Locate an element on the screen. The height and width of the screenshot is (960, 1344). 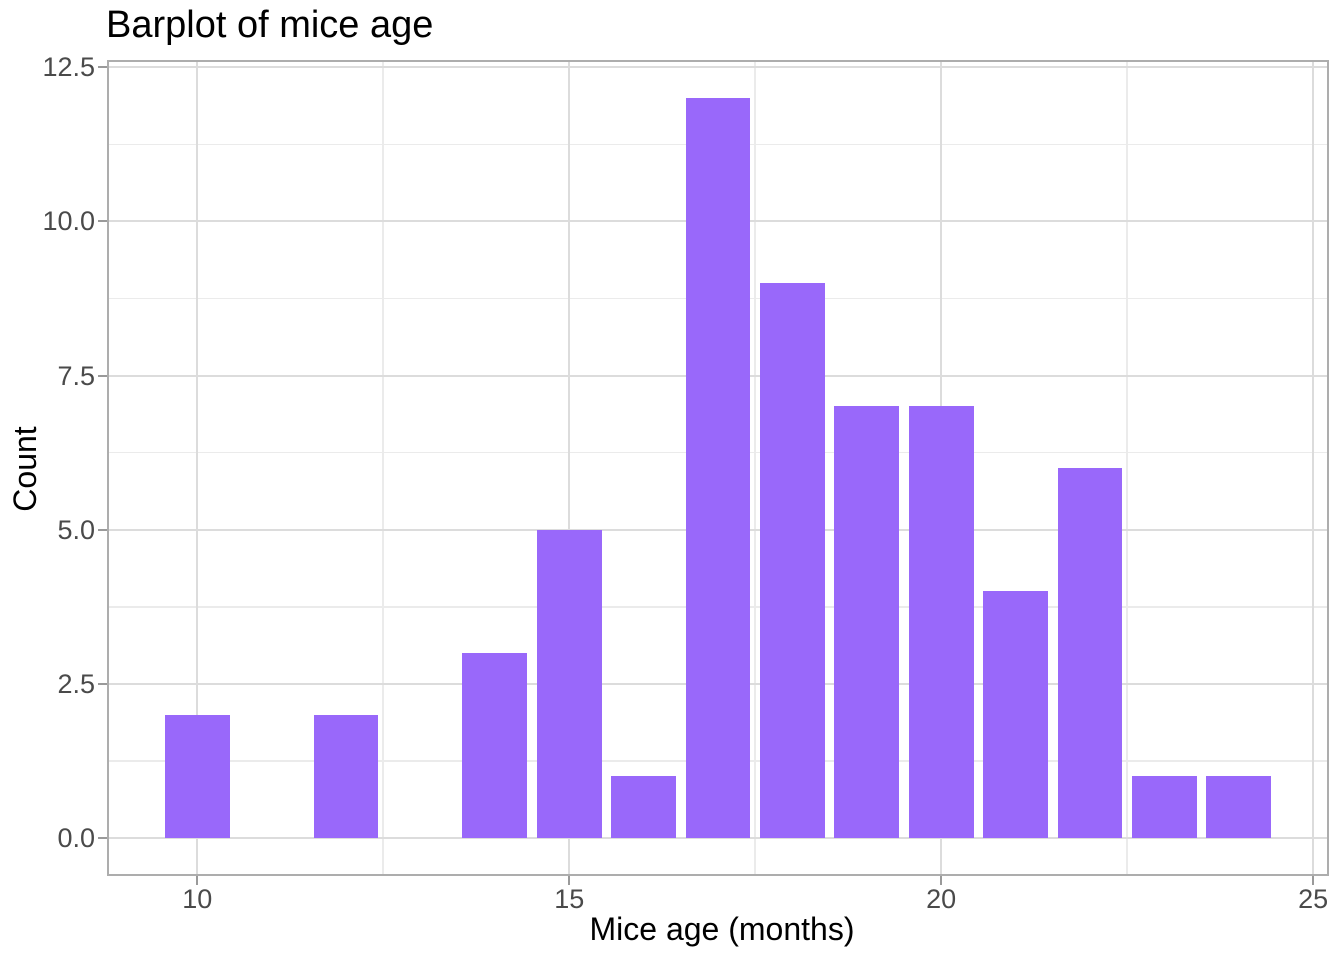
y-tick-label: 0.0 is located at coordinates (76, 838).